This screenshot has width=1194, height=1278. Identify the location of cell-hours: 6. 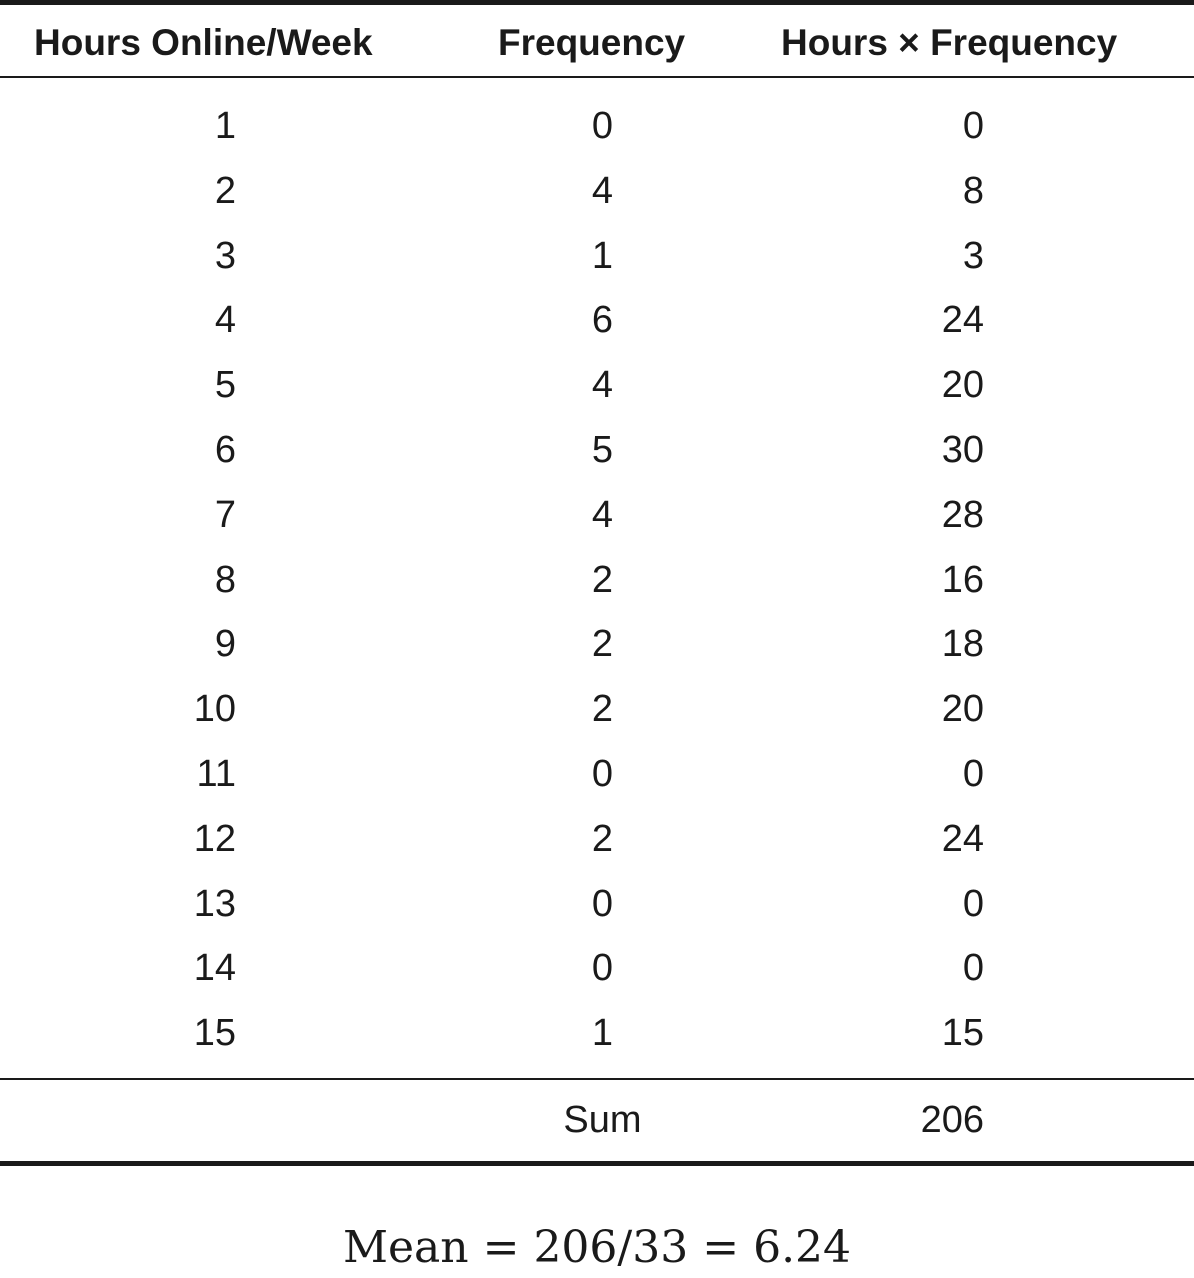
(225, 449).